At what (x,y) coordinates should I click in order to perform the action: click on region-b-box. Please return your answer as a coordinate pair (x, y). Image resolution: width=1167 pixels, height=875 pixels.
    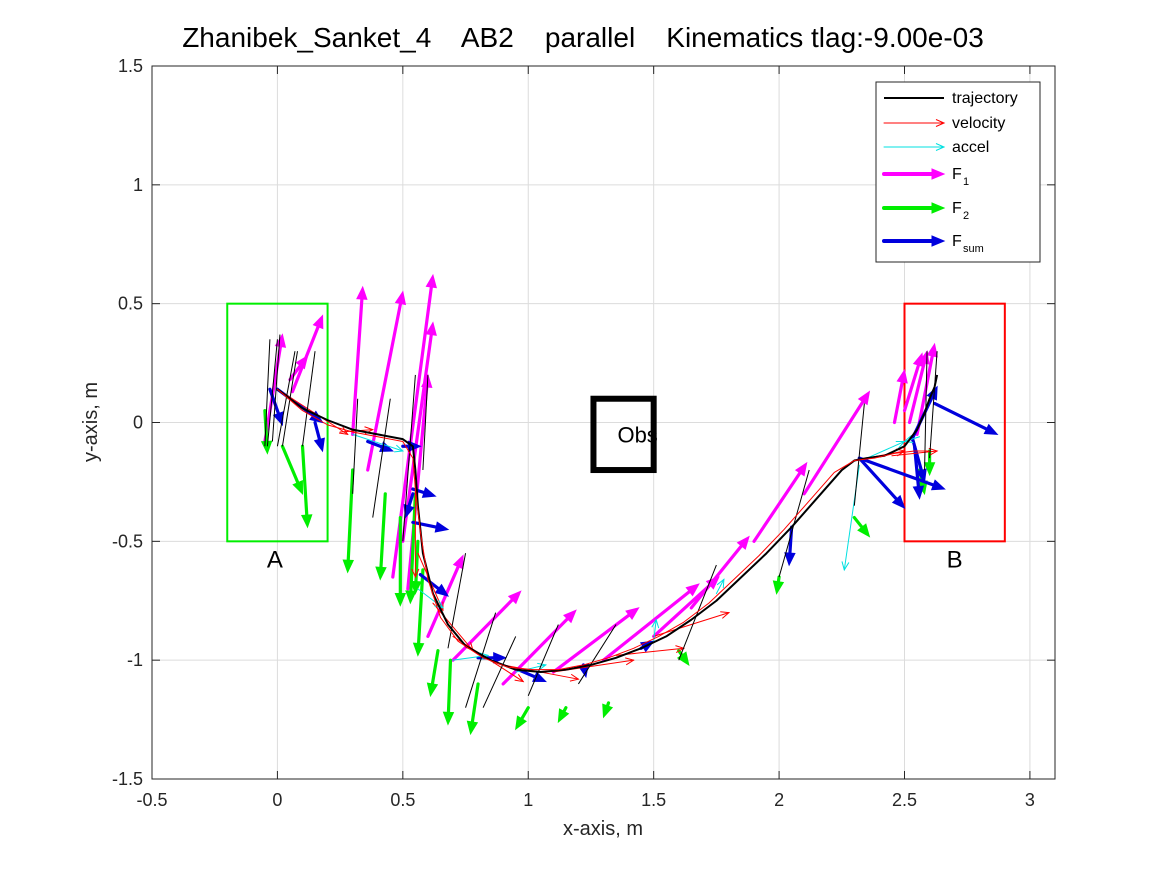
    Looking at the image, I should click on (954, 422).